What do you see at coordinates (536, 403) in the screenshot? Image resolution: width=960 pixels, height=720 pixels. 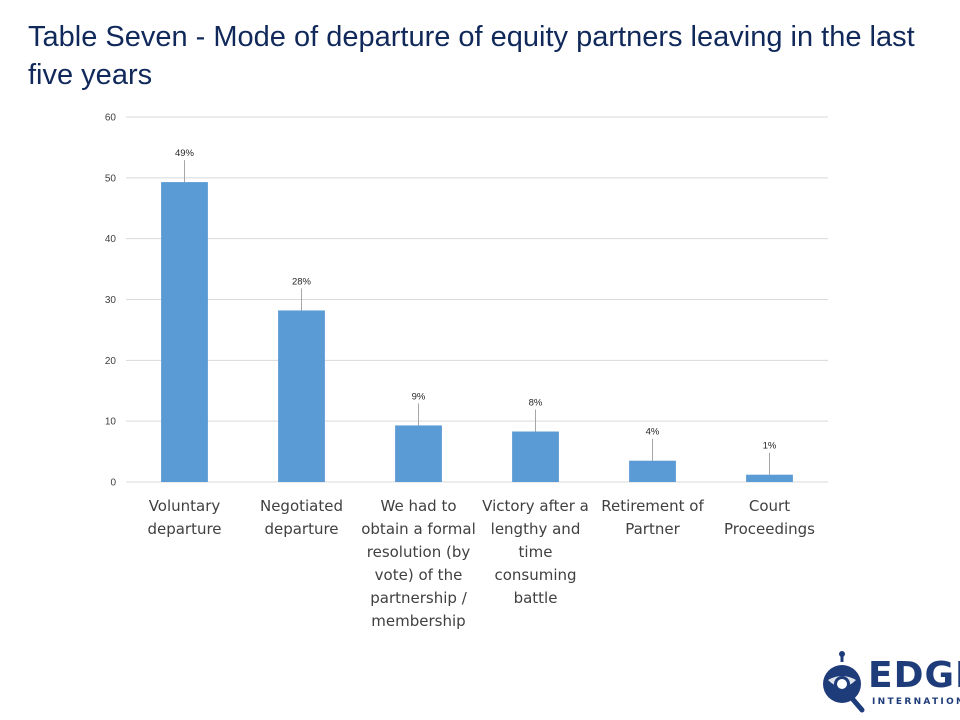 I see `data-label: 8%` at bounding box center [536, 403].